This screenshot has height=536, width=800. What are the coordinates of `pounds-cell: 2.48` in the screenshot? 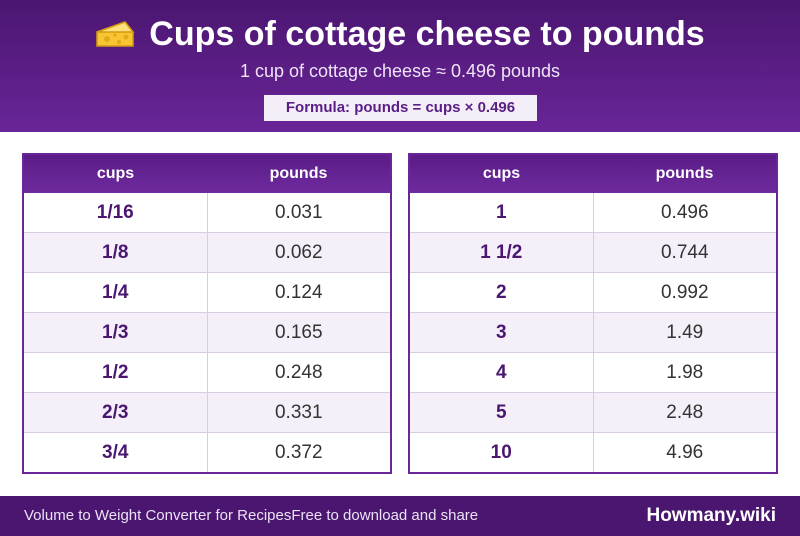 It's located at (685, 412).